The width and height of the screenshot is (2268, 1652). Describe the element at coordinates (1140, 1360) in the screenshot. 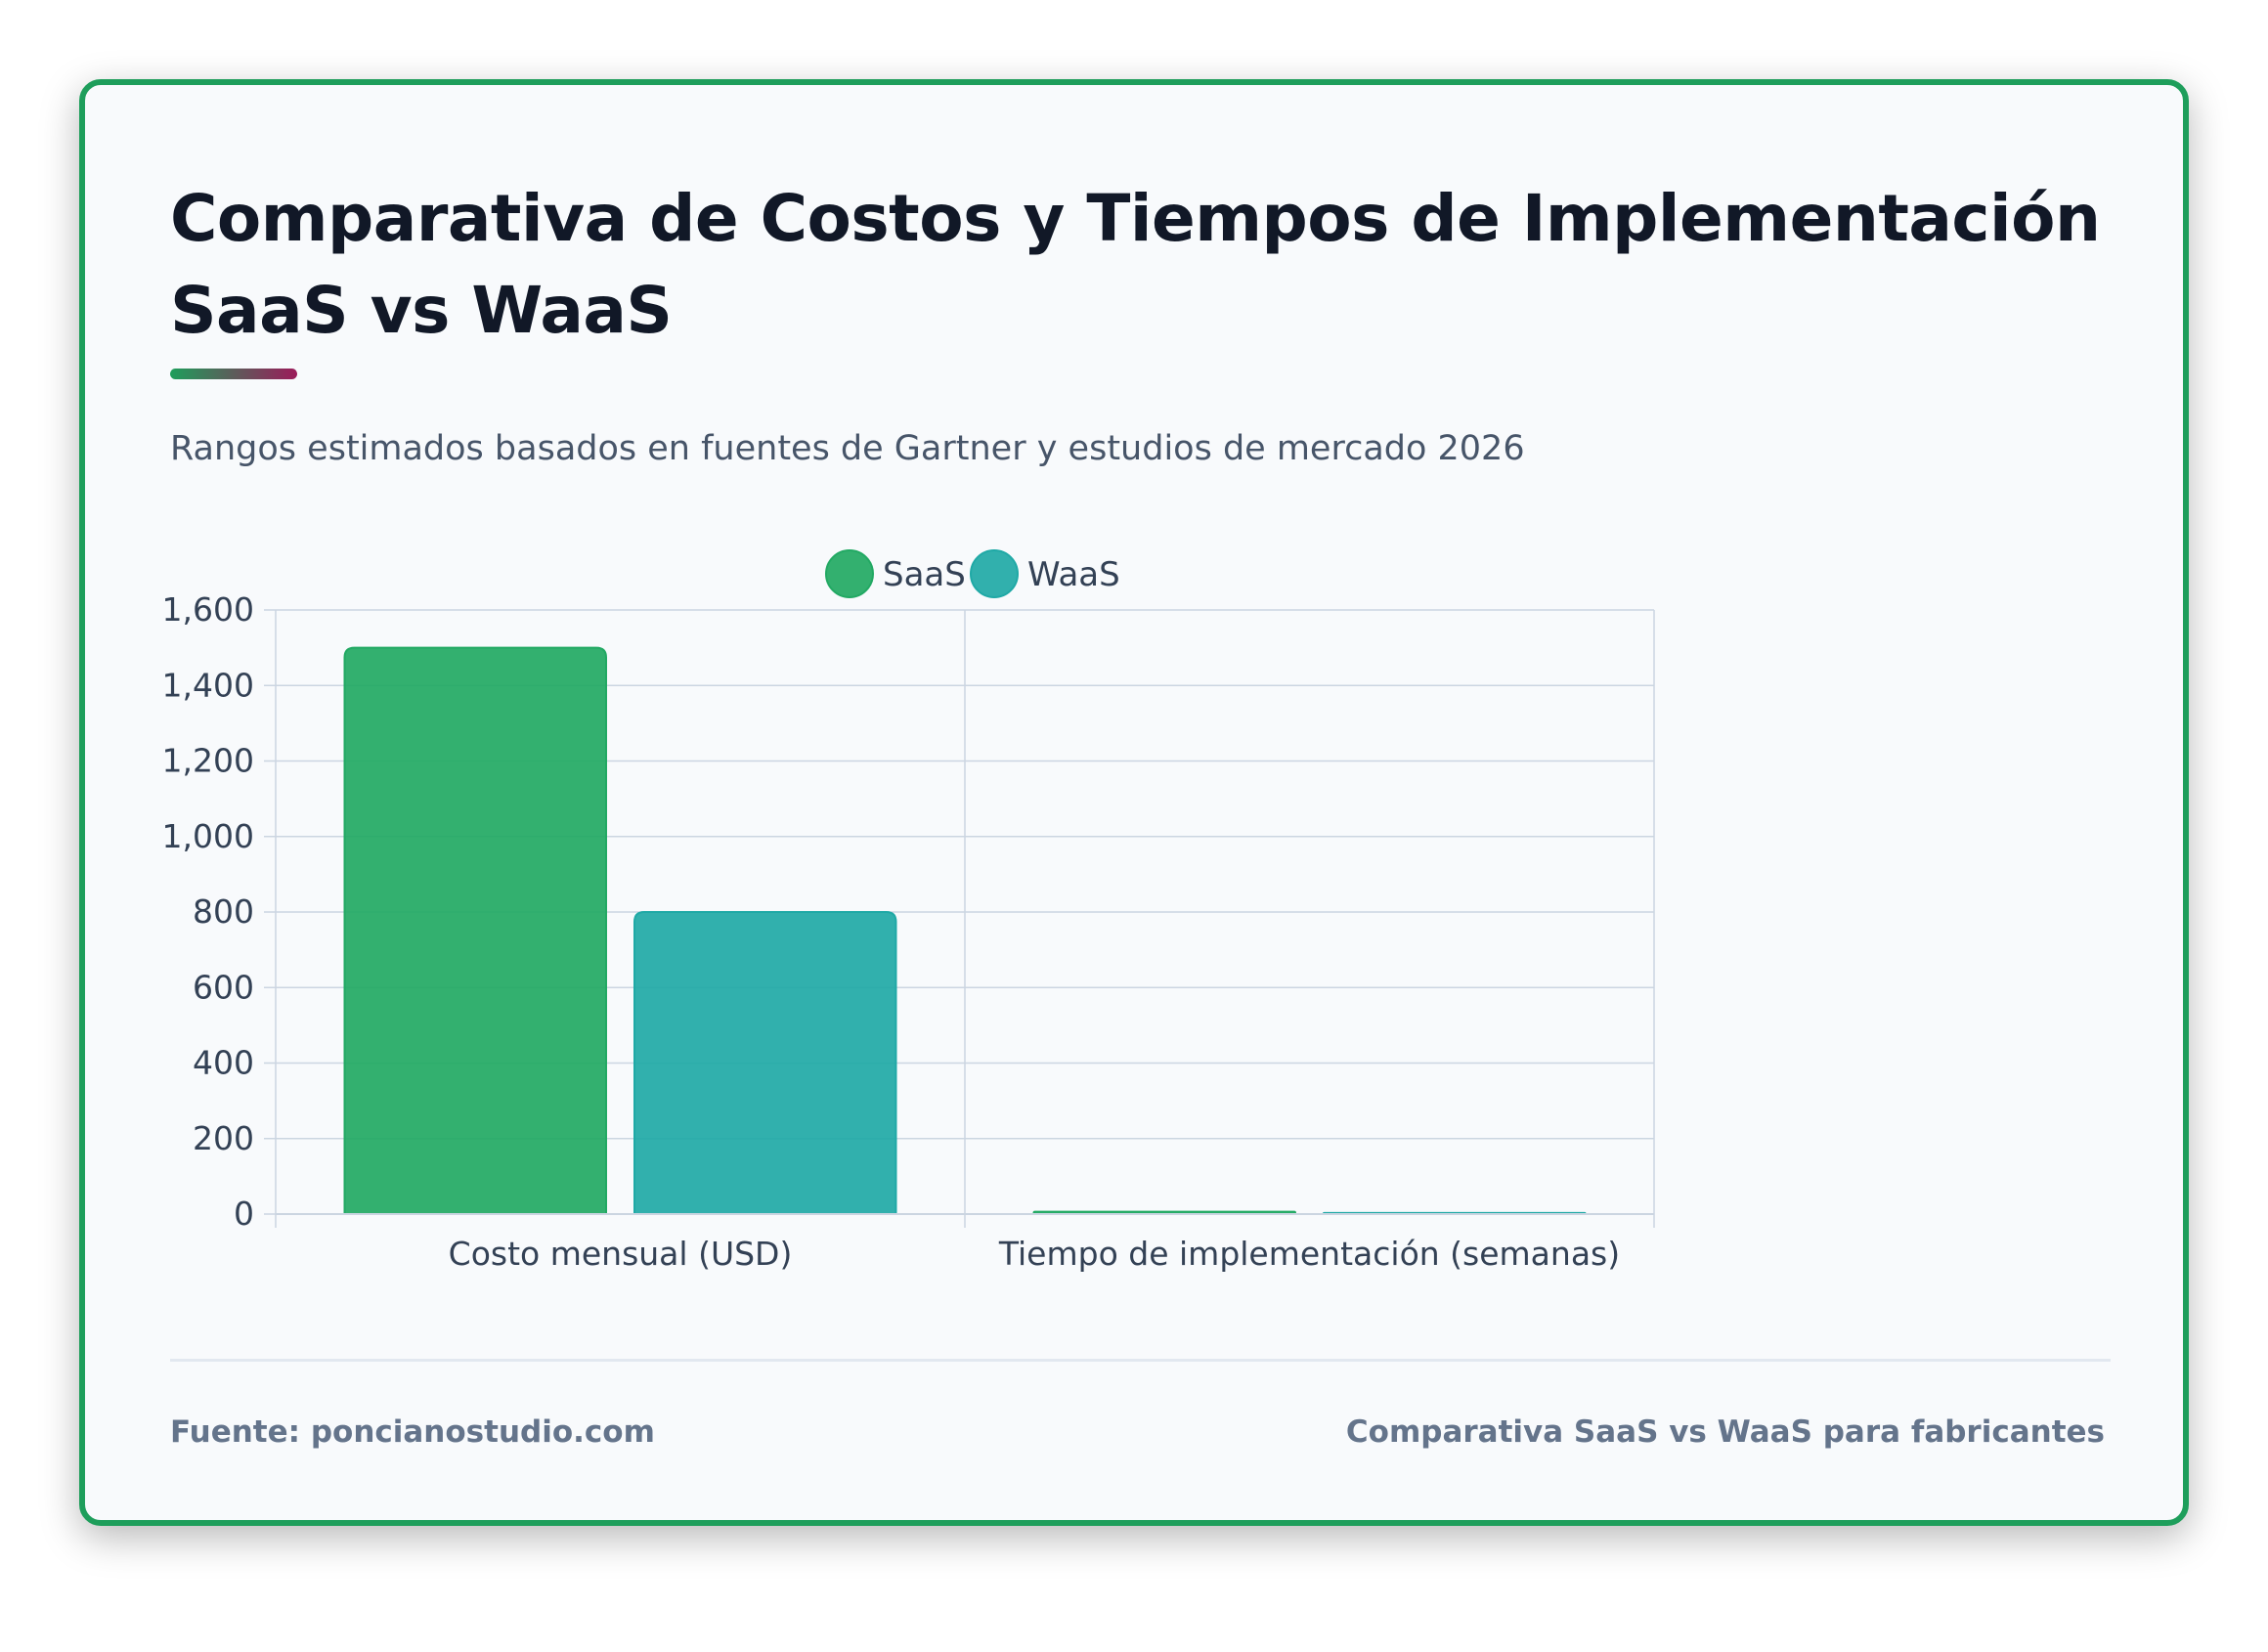

I see `footer-divider` at that location.